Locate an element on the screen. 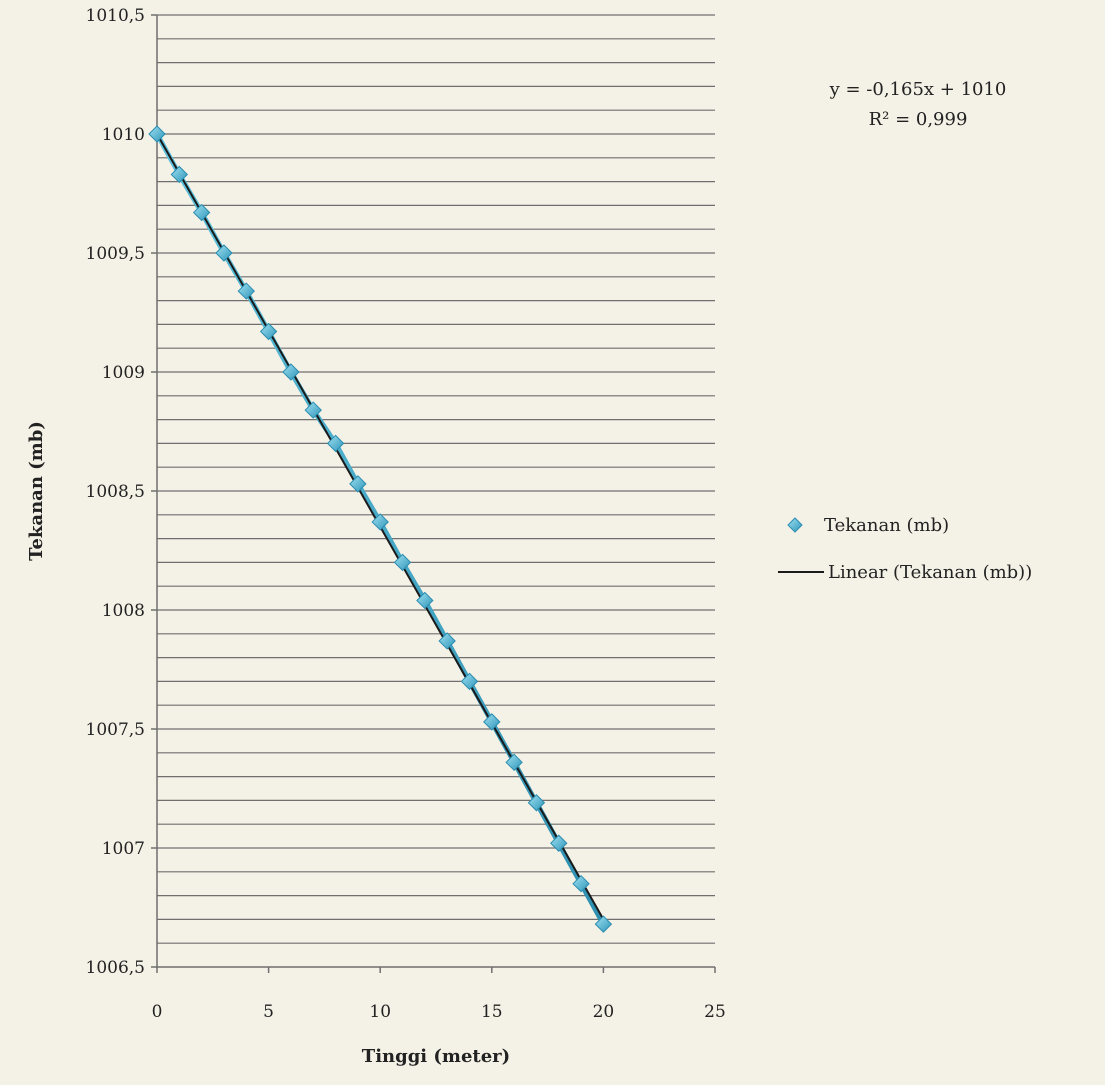 This screenshot has width=1105, height=1085. x-tick-label: 5 is located at coordinates (268, 1012).